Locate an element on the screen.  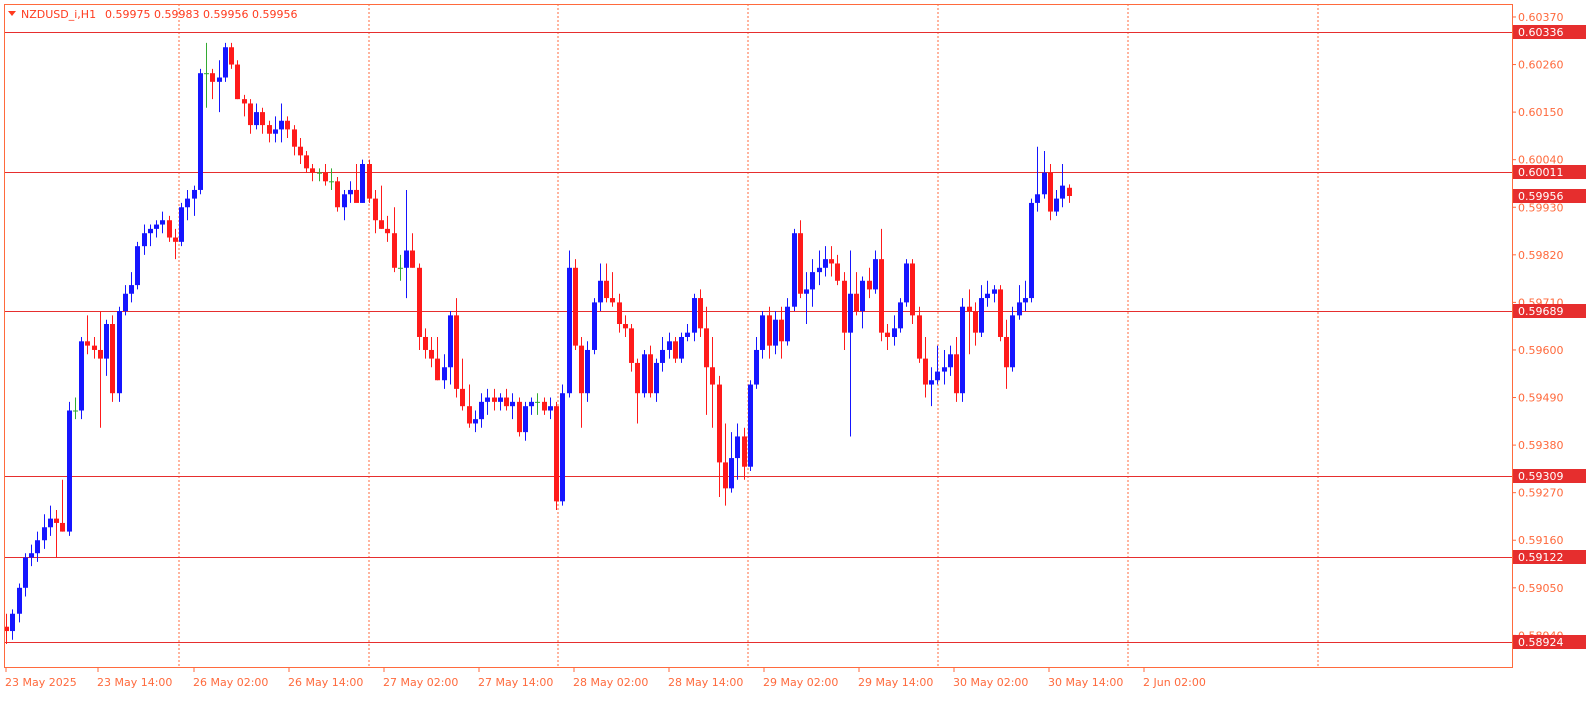
price-tick-label: 0.59600 is located at coordinates (1541, 350).